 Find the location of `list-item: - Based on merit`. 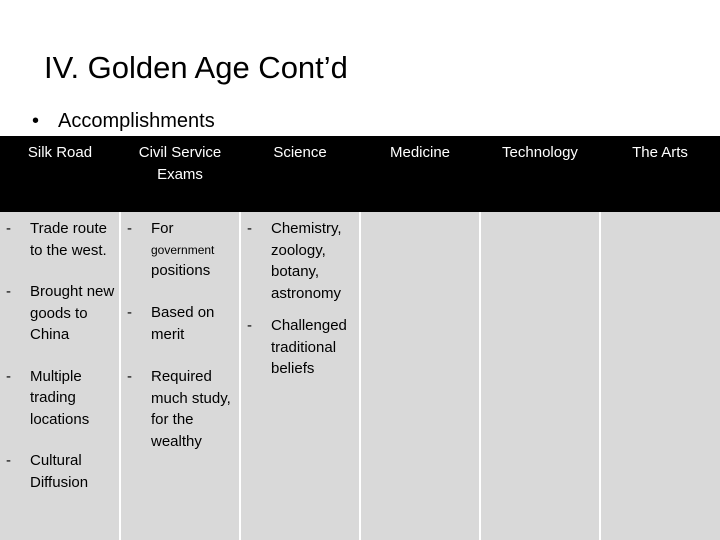

list-item: - Based on merit is located at coordinates (180, 323).